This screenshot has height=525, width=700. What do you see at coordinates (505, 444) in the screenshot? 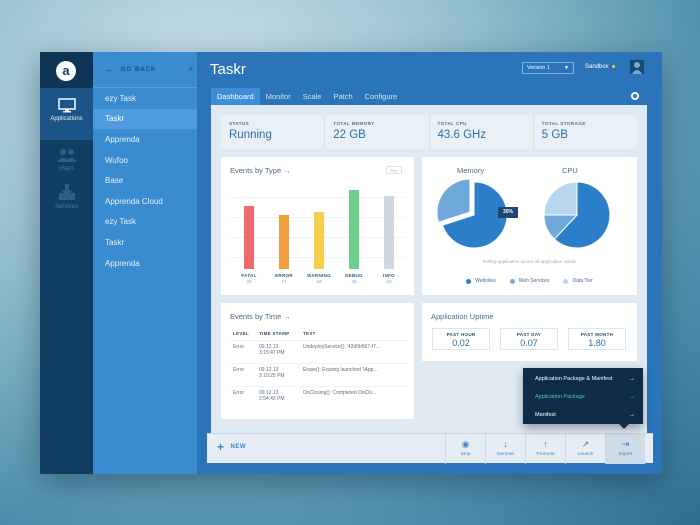
I see `arrow-down-icon: ↓` at bounding box center [505, 444].